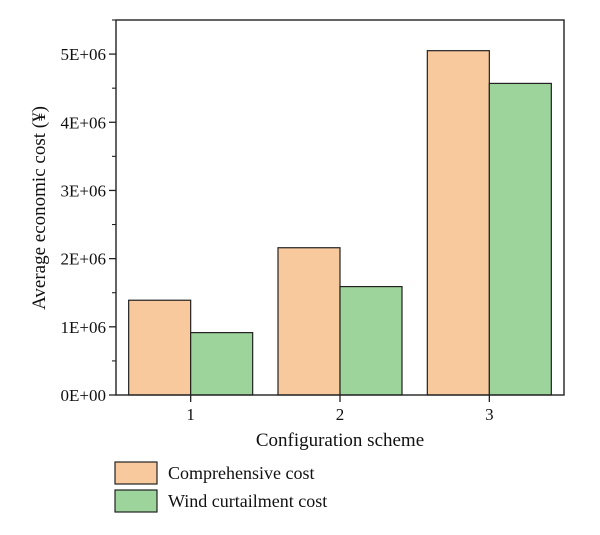 The height and width of the screenshot is (535, 600). I want to click on y-tick-label: 3E+06, so click(83, 190).